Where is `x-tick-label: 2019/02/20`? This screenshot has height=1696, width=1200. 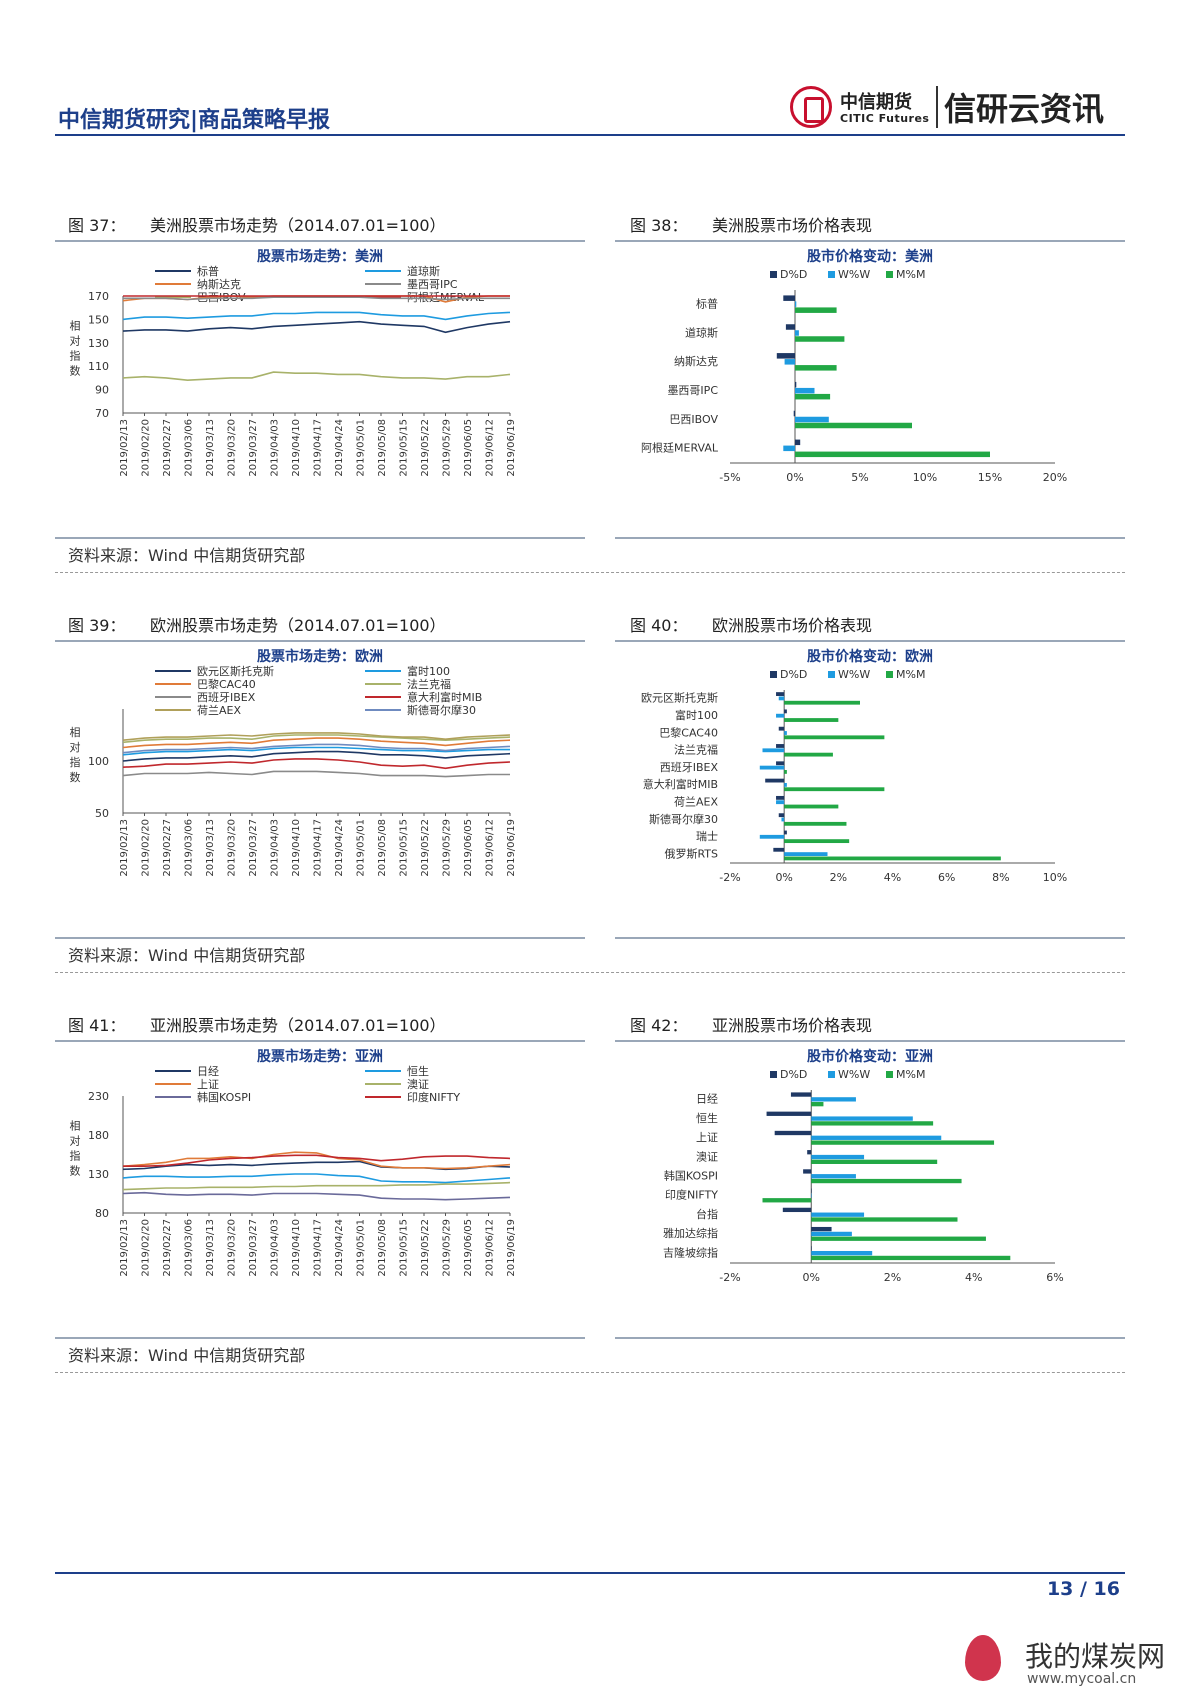 x-tick-label: 2019/02/20 is located at coordinates (146, 448).